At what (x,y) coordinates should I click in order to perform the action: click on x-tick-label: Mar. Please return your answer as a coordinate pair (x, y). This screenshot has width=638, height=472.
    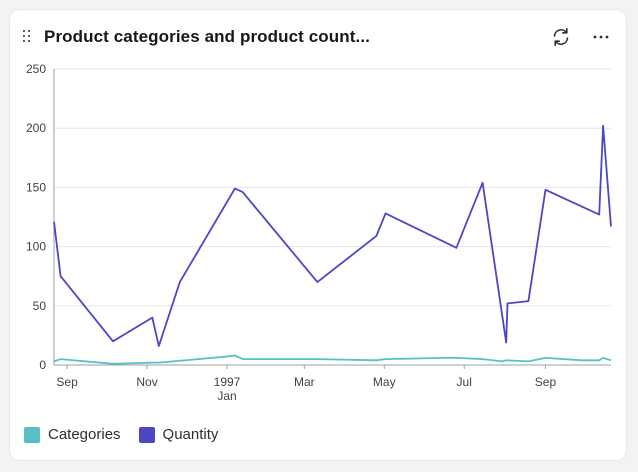
    Looking at the image, I should click on (304, 382).